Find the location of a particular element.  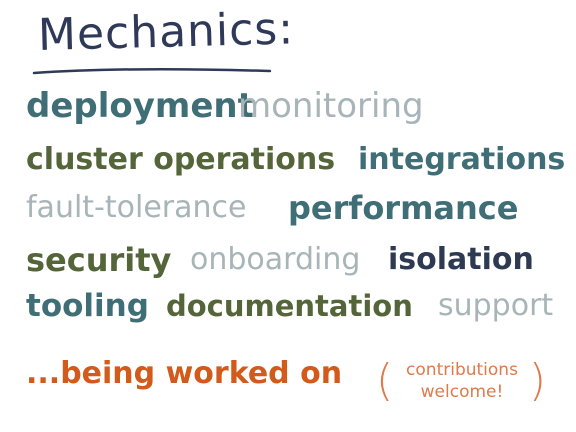

topic-performance: performance is located at coordinates (403, 208).